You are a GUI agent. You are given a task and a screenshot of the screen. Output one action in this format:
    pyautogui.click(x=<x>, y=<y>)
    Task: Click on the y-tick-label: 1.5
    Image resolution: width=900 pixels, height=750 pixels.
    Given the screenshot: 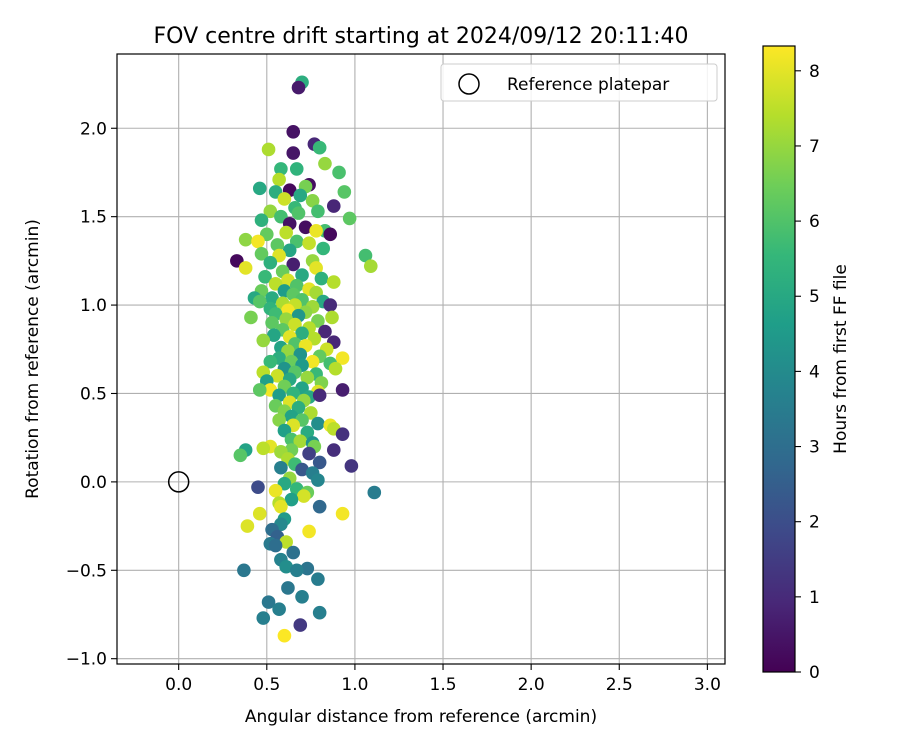 What is the action you would take?
    pyautogui.click(x=93, y=218)
    